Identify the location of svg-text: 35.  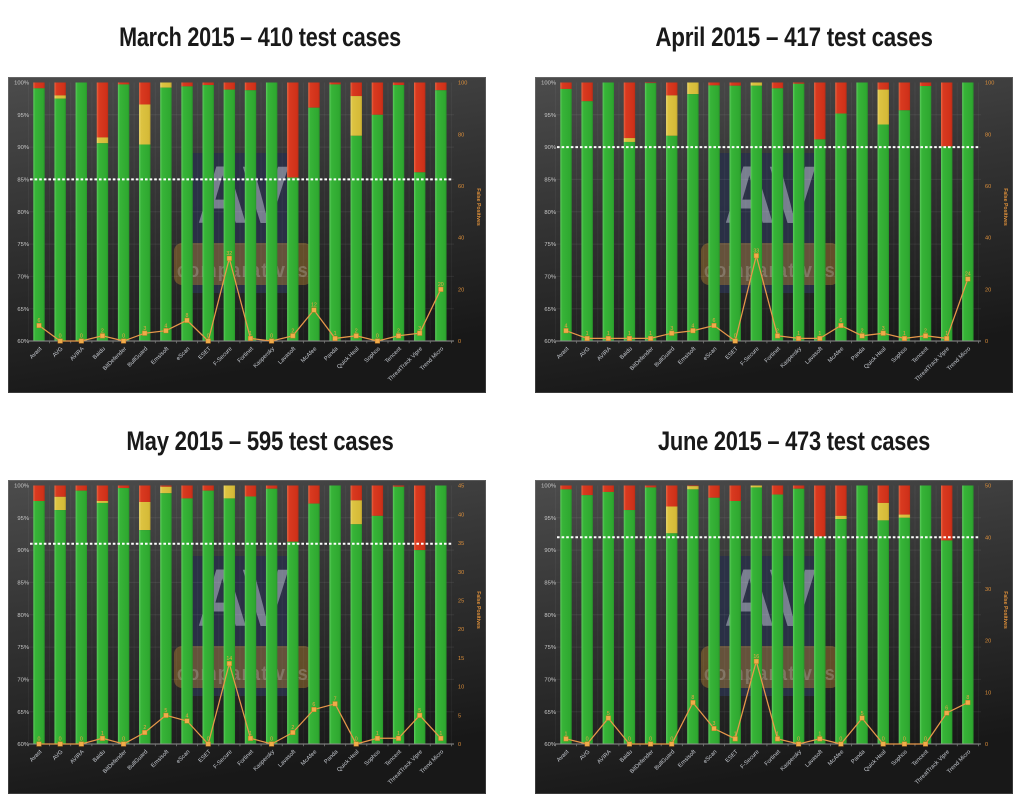
(461, 544).